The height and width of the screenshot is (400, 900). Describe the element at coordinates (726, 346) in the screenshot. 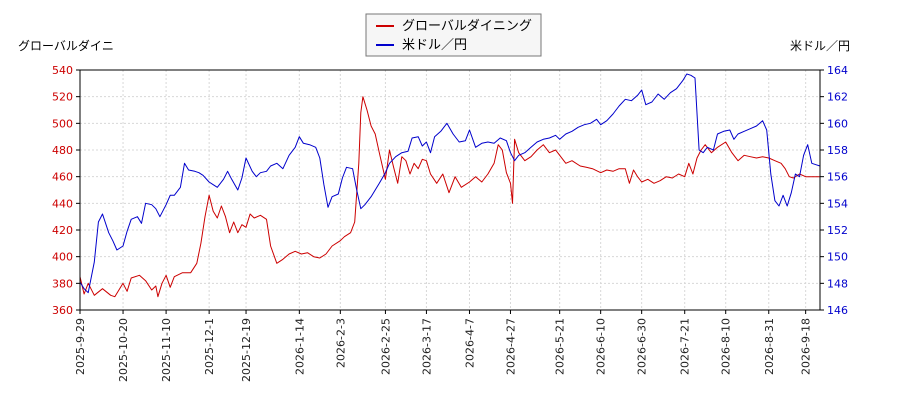

I see `x-tick-label: 2026-8-10` at that location.